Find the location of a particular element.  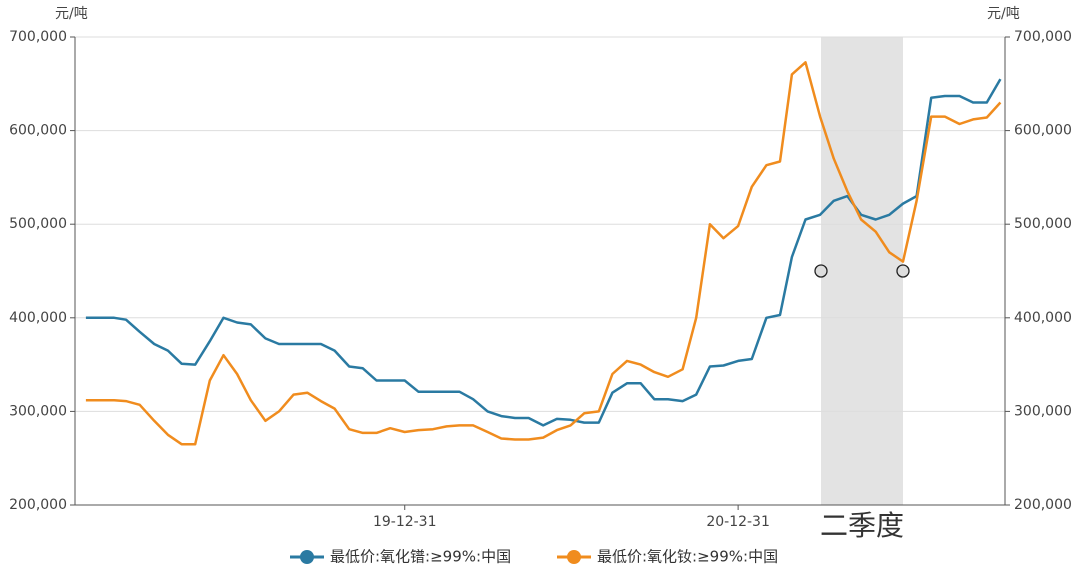

legend-label: 最低价:氧化镨:≥99%:中国 is located at coordinates (420, 557).